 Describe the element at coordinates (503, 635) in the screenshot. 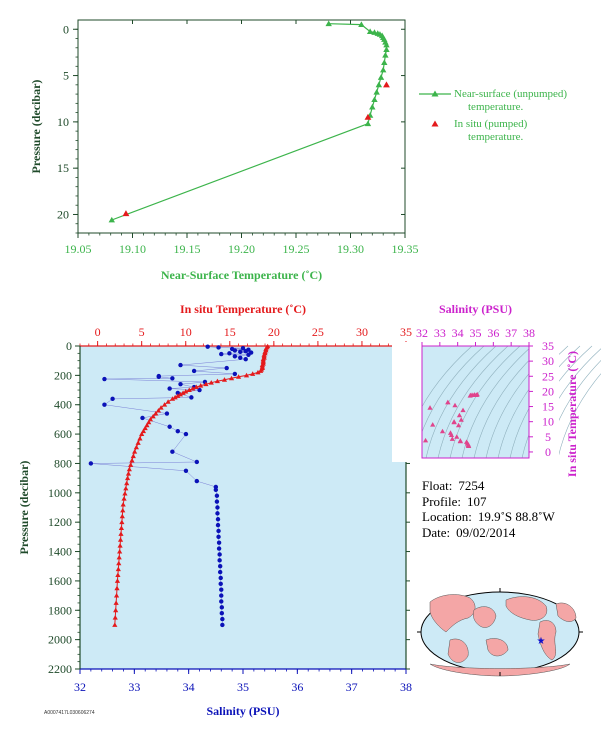

I see `map-land` at that location.